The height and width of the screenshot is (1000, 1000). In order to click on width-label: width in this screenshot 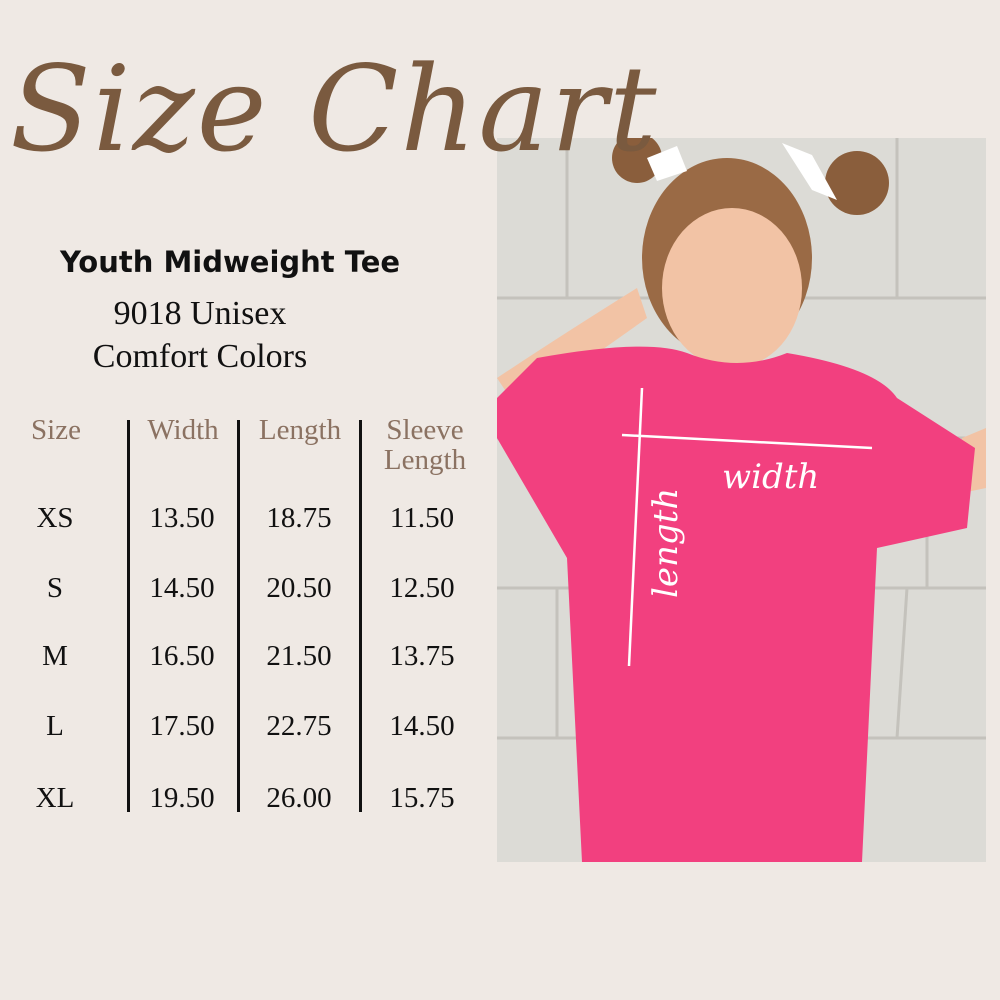, I will do `click(770, 477)`.